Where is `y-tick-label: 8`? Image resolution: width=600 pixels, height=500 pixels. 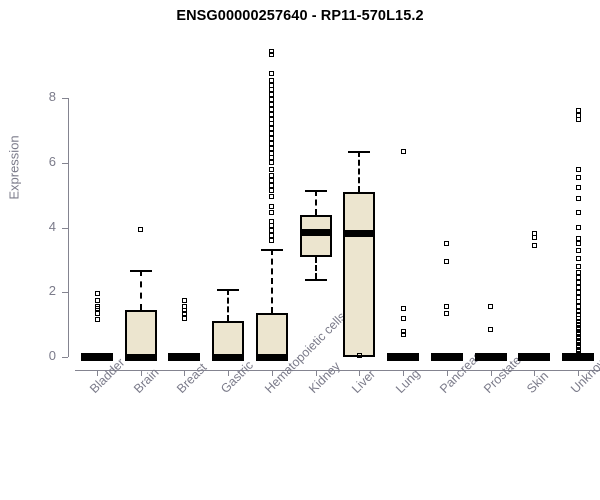
y-tick-label: 8 is located at coordinates (52, 96).